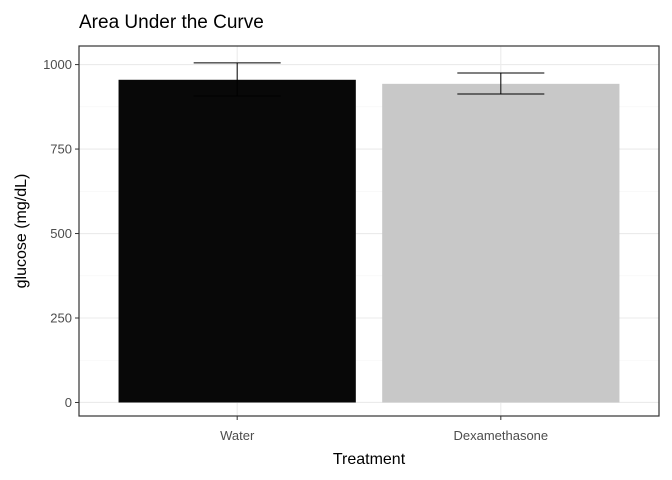  What do you see at coordinates (237, 435) in the screenshot?
I see `x-tick-label: Water` at bounding box center [237, 435].